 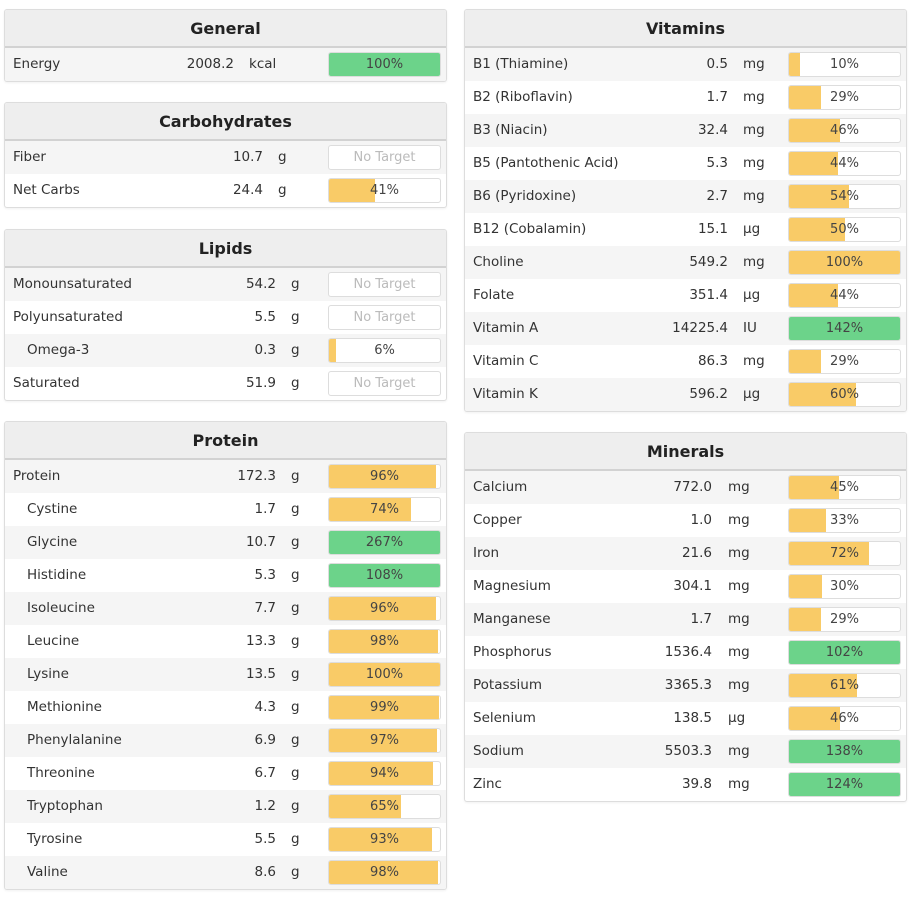 I want to click on nutrient-name: Valine, so click(x=47, y=872).